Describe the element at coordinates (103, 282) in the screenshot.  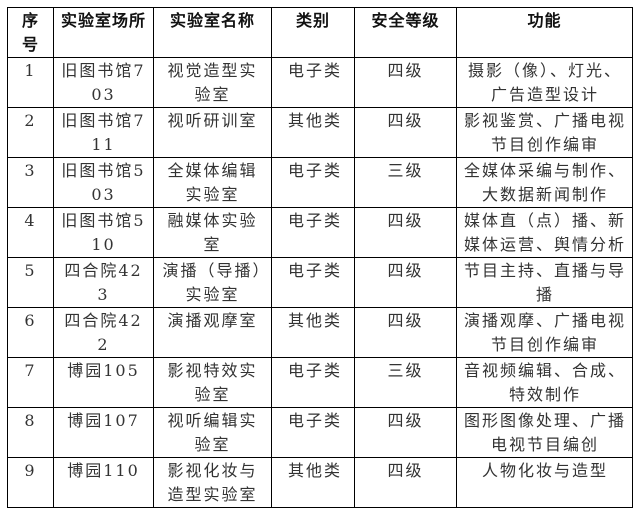
I see `cell-location: 四合院423` at that location.